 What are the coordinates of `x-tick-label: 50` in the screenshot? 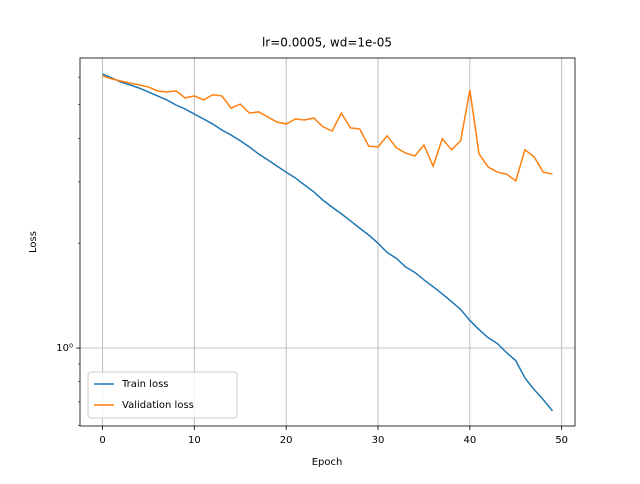 It's located at (561, 440).